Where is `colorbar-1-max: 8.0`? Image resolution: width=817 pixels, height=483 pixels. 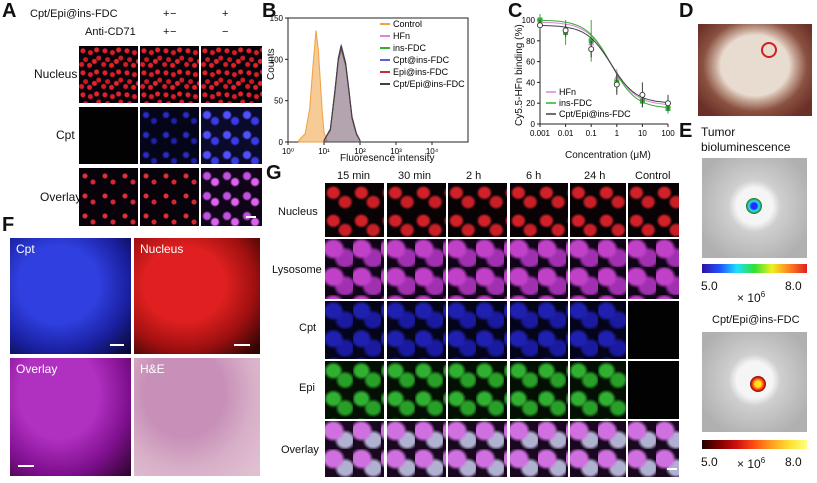
colorbar-1-max: 8.0 is located at coordinates (793, 286).